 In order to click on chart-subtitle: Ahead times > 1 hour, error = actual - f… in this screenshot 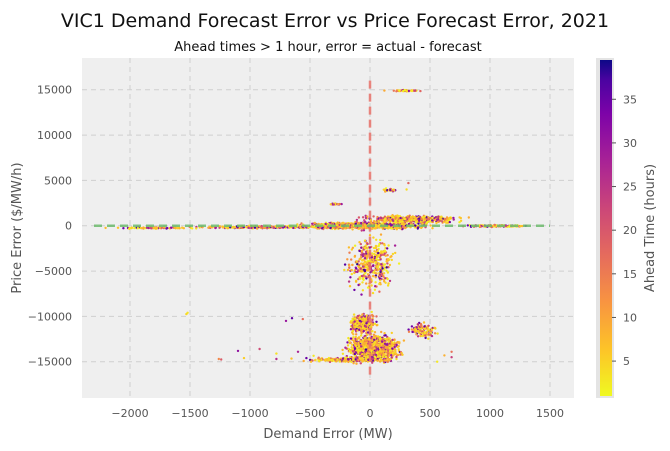, I will do `click(327, 47)`.